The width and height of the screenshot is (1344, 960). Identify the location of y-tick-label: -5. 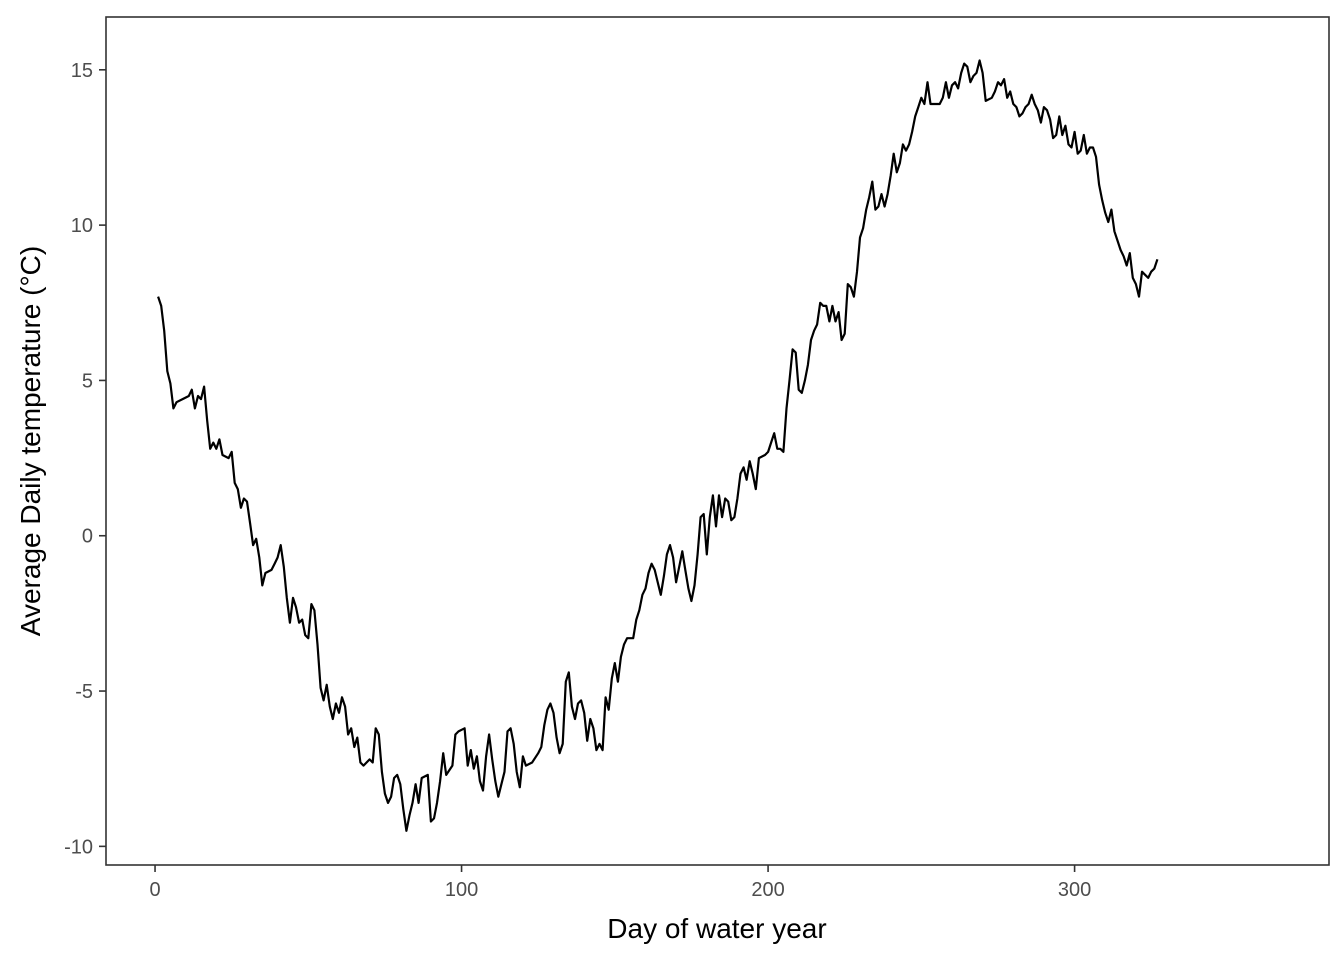
(84, 692).